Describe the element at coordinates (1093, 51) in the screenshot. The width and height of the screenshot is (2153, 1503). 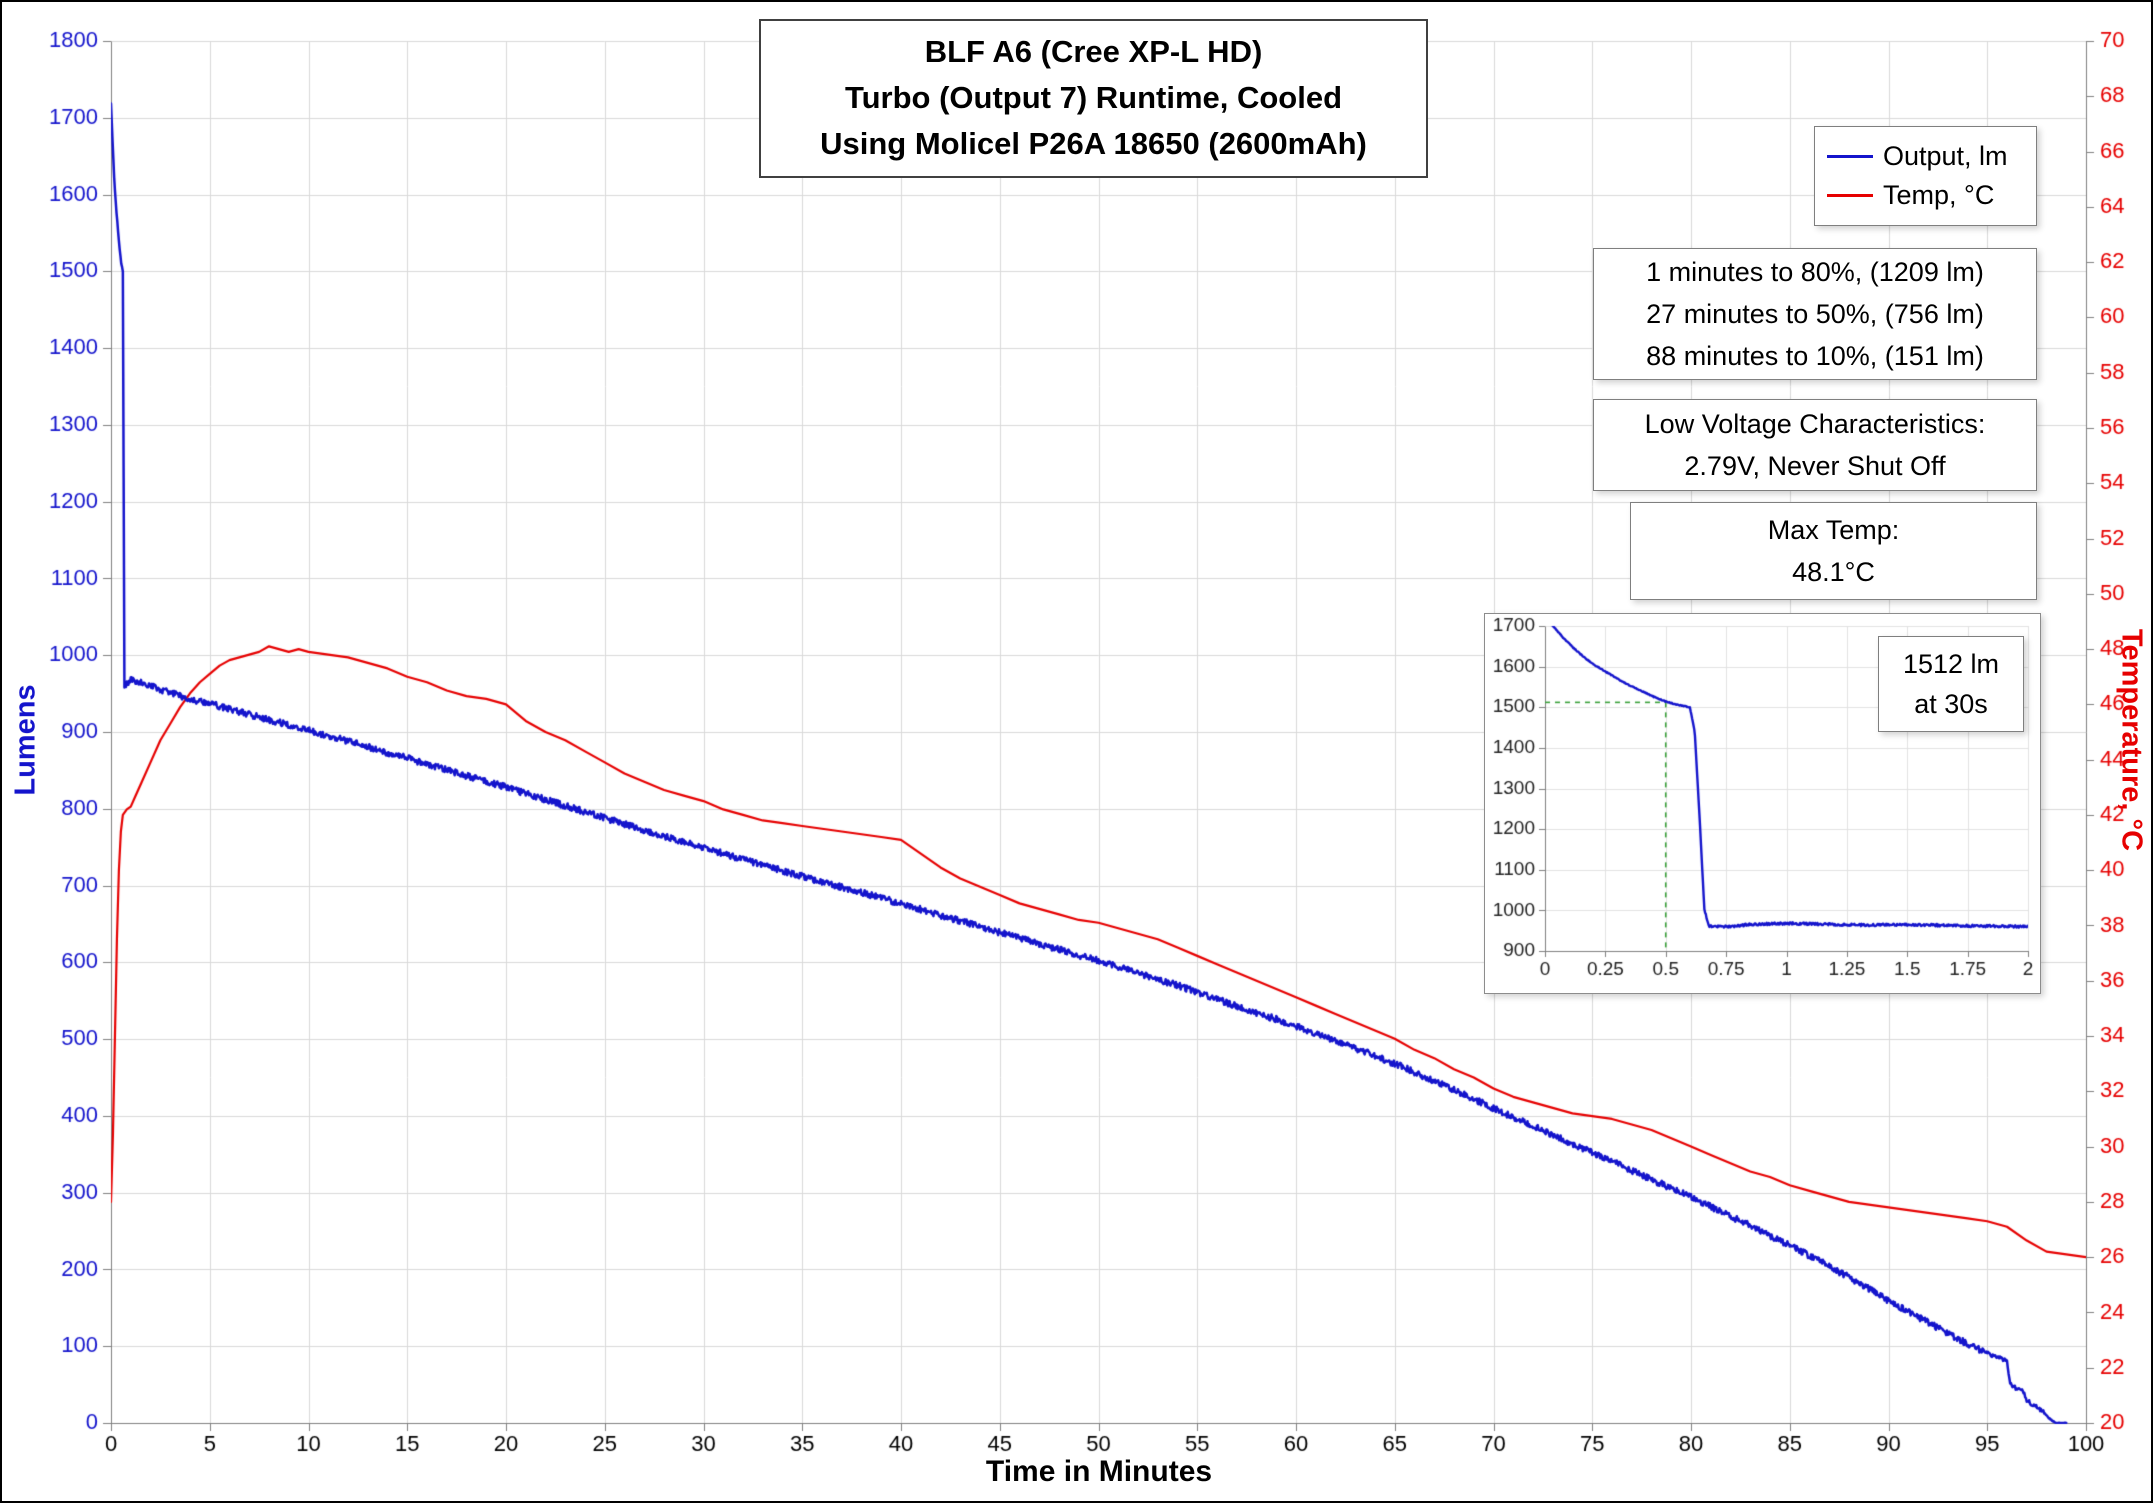
I see `chart-title-line-1: BLF A6 (Cree XP-L HD)` at that location.